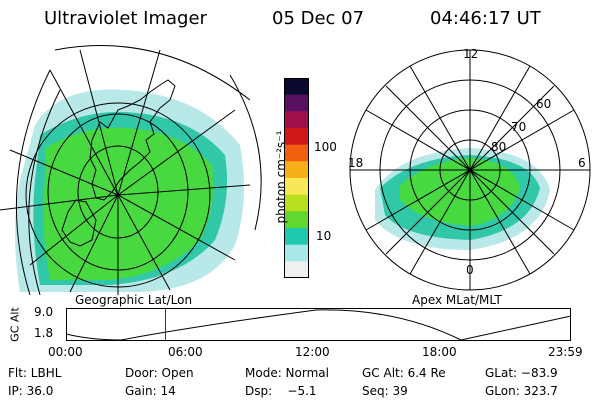  Describe the element at coordinates (521, 391) in the screenshot. I see `status-glon: GLon: 323.7` at that location.